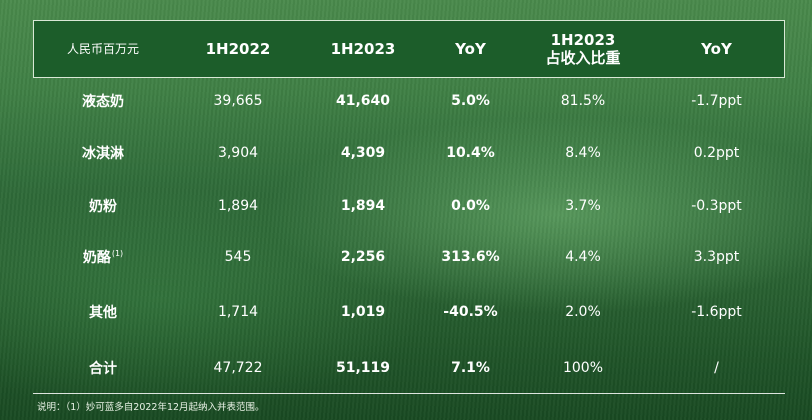  Describe the element at coordinates (363, 101) in the screenshot. I see `table-cell-1h2023: 41,640` at that location.